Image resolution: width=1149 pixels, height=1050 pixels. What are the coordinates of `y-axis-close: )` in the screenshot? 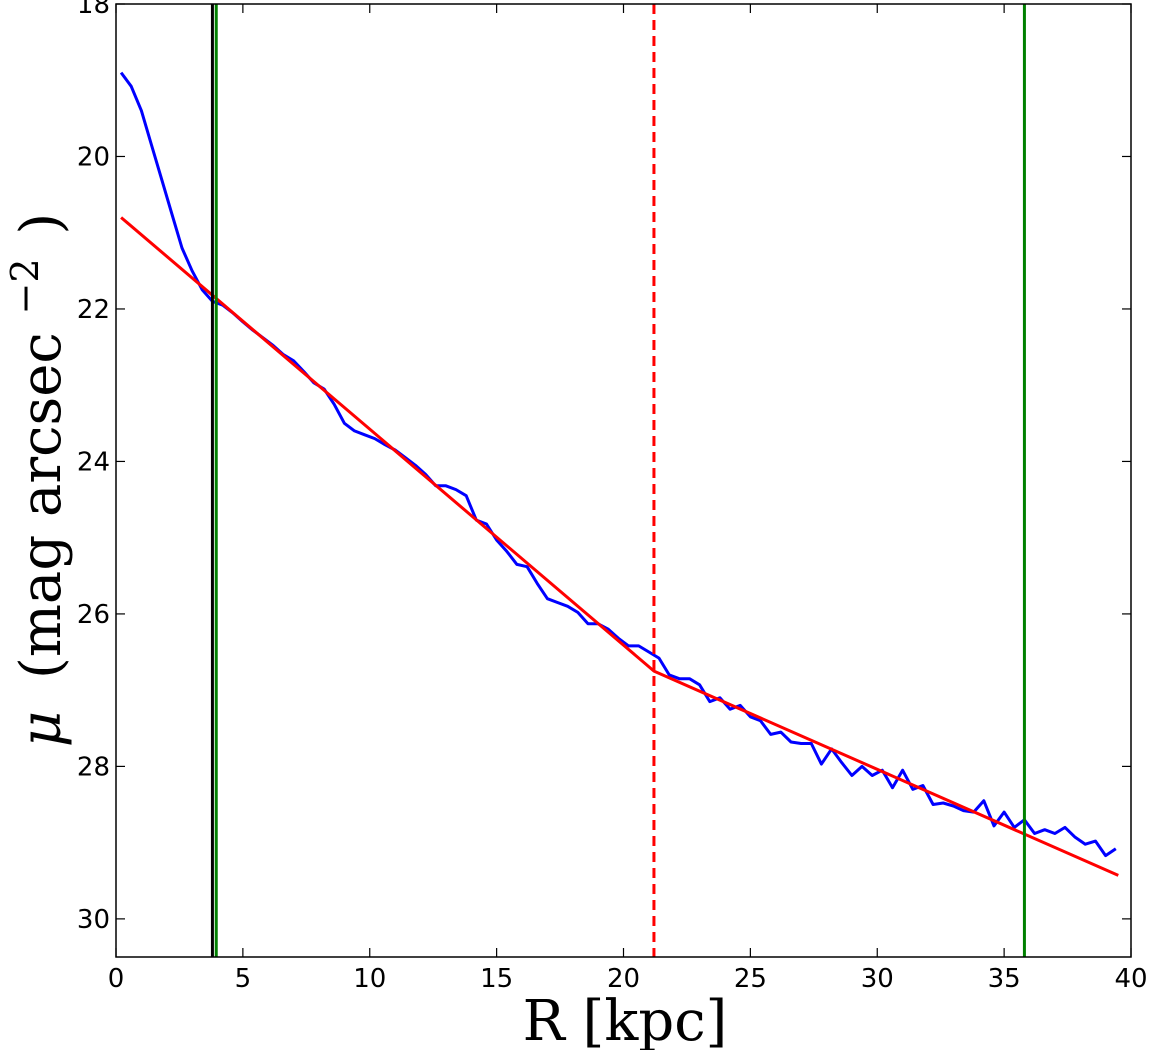 It's located at (41, 224).